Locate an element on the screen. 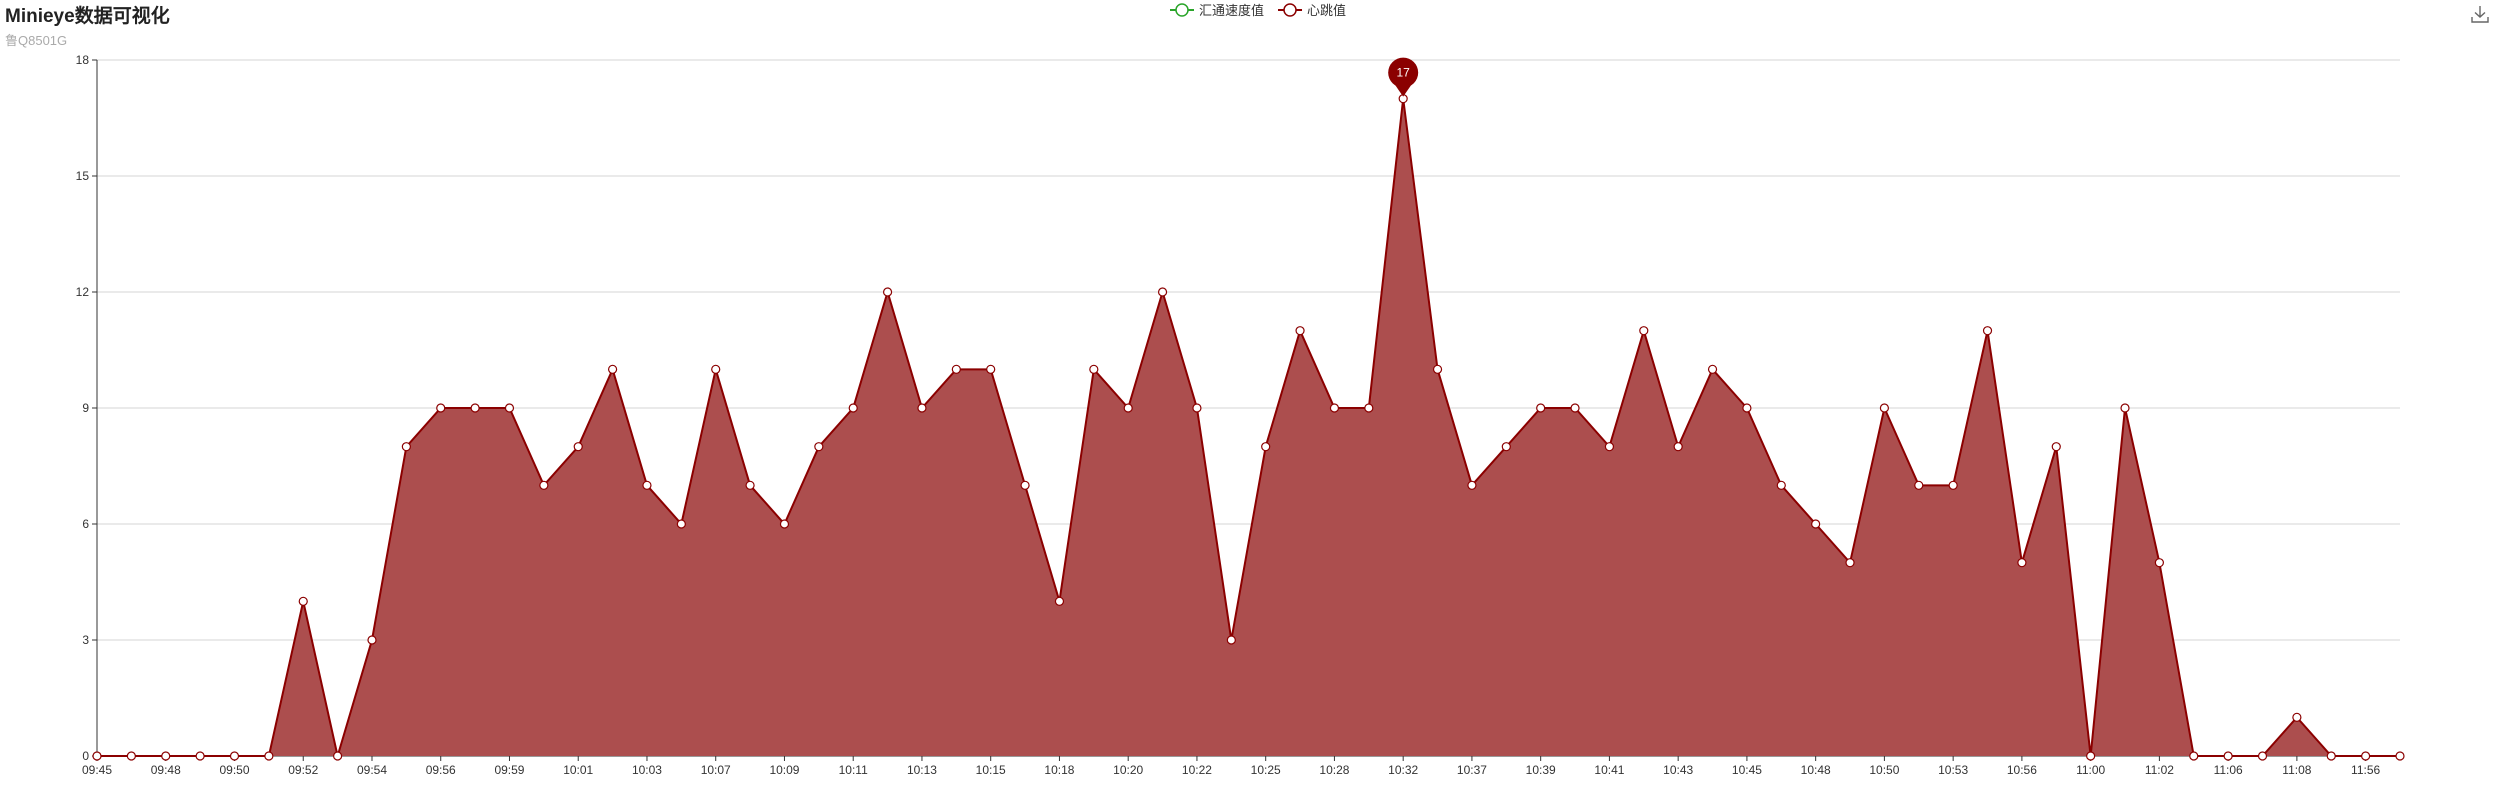 This screenshot has height=800, width=2500. x-tick-label: 10:39 is located at coordinates (1541, 770).